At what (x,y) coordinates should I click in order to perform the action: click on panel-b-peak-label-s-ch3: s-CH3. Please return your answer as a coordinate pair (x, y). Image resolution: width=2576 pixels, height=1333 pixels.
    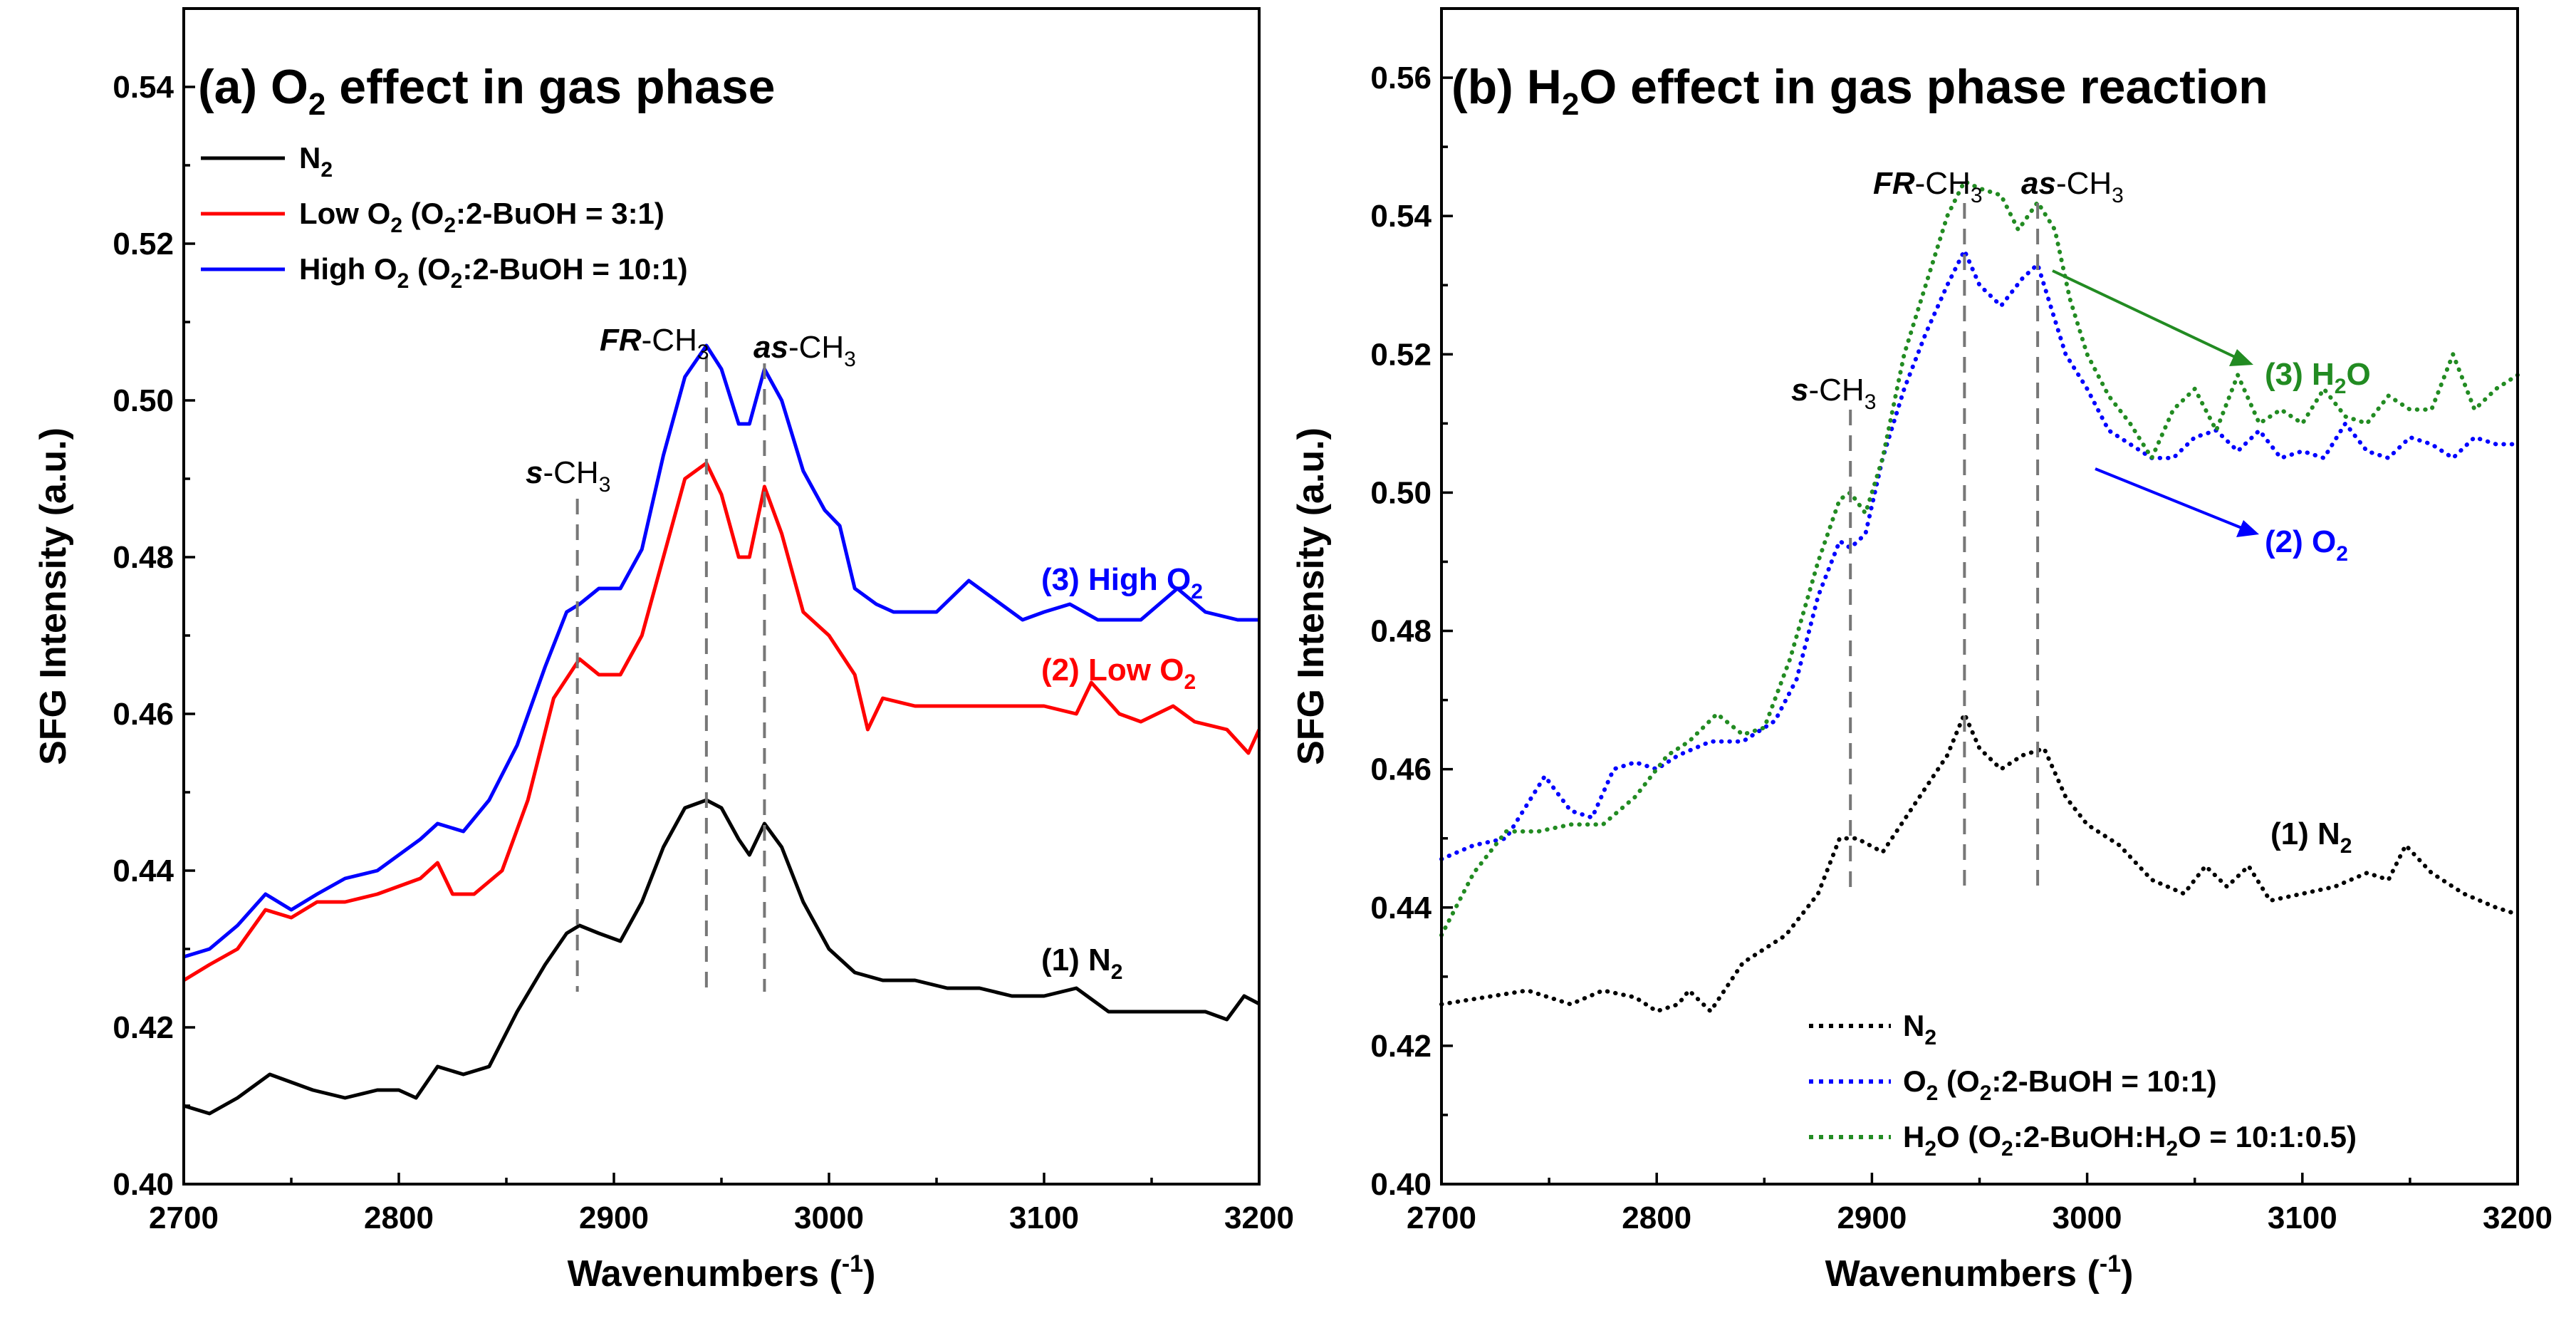
    Looking at the image, I should click on (1833, 393).